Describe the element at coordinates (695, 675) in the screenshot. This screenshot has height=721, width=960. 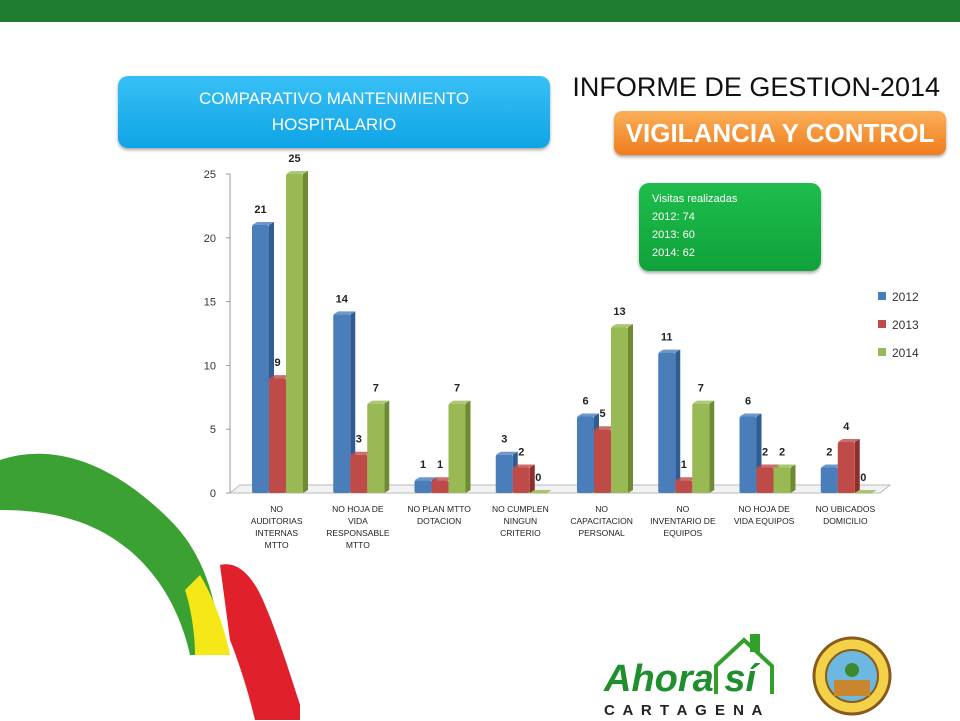
I see `ahora-si-logo: Ahora sí C A R T A G E N A` at that location.